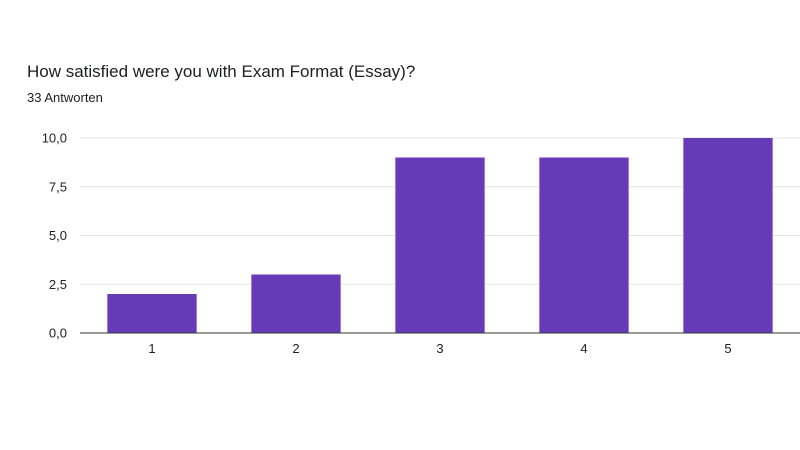  What do you see at coordinates (54, 138) in the screenshot?
I see `y-tick-label: 10,0` at bounding box center [54, 138].